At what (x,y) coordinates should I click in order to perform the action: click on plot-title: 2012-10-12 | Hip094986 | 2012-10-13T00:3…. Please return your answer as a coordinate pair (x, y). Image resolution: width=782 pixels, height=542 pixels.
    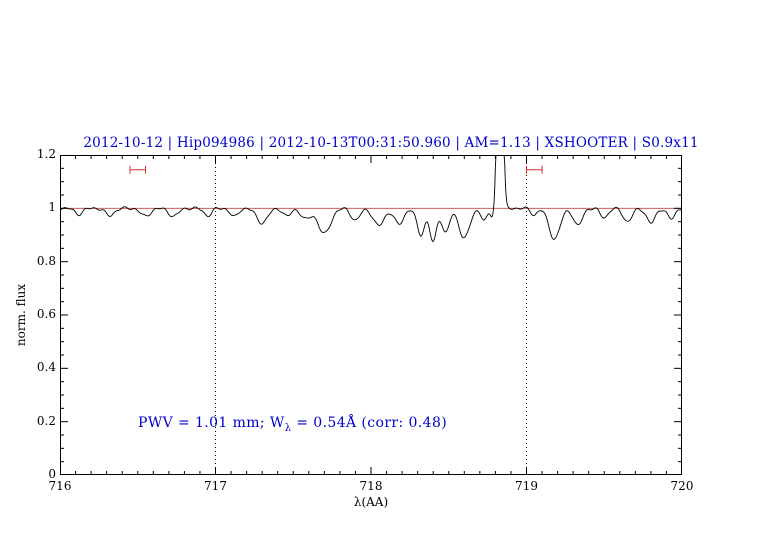
    Looking at the image, I should click on (391, 143).